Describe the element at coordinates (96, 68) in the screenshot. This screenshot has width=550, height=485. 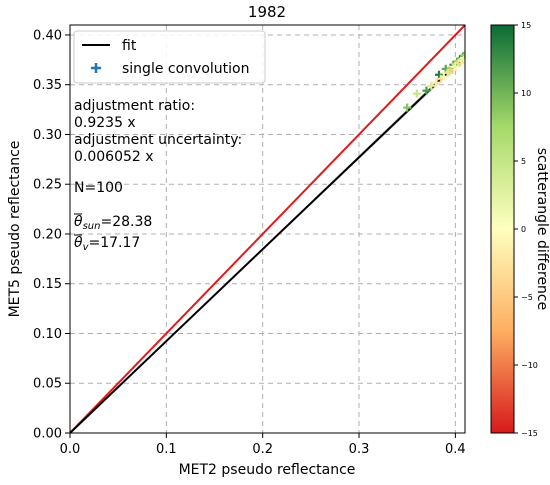
I see `legend-marker-swatch` at that location.